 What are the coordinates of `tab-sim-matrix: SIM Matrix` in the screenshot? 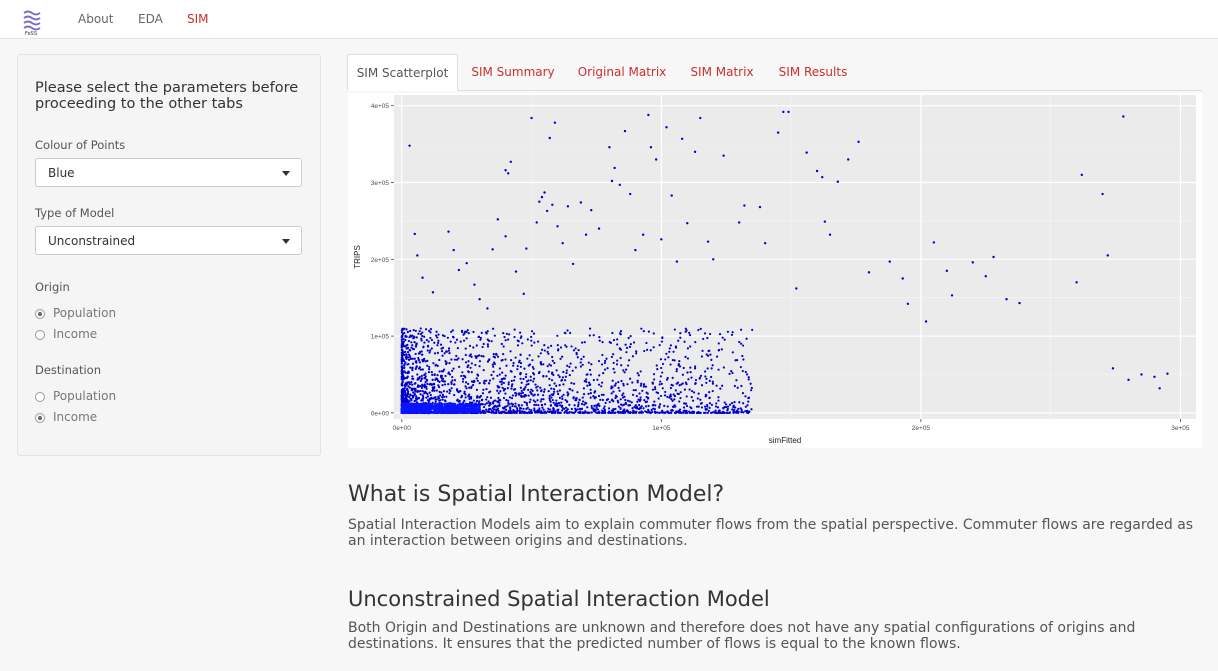 It's located at (722, 72).